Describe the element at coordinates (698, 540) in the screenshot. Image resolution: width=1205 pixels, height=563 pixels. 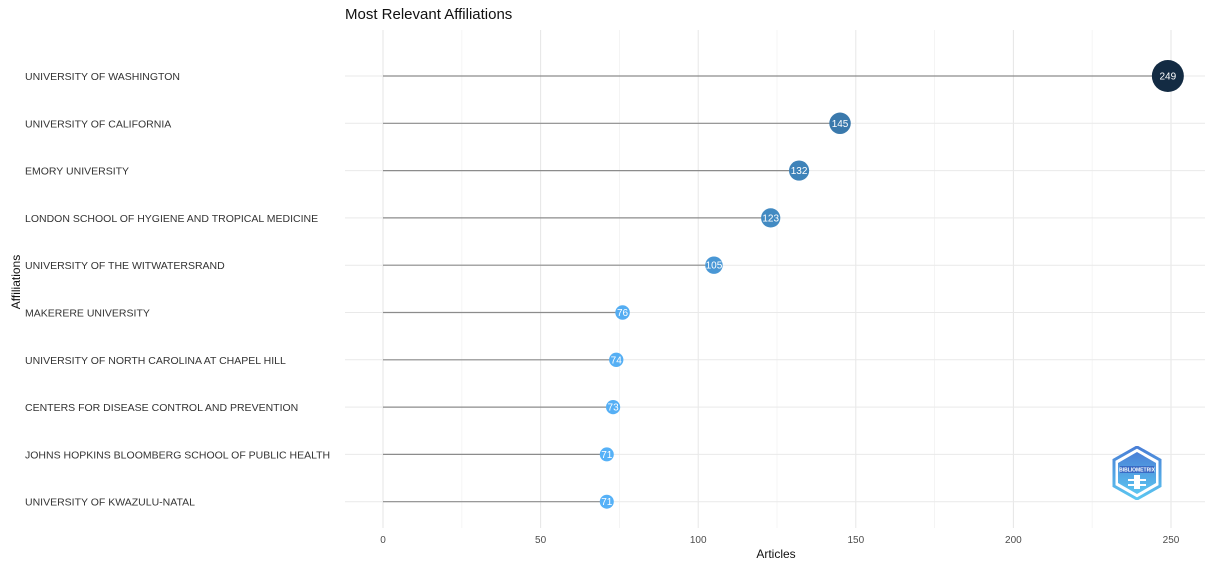
I see `x-tick-label: 100` at that location.